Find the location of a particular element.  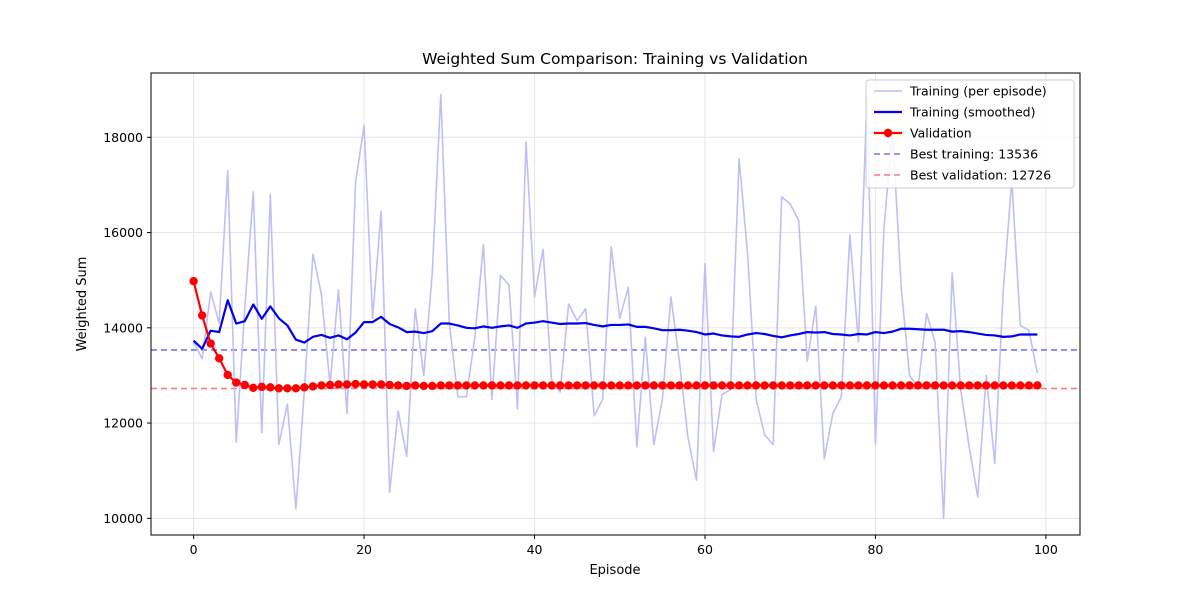

x-tick-label: 100 is located at coordinates (1046, 549).